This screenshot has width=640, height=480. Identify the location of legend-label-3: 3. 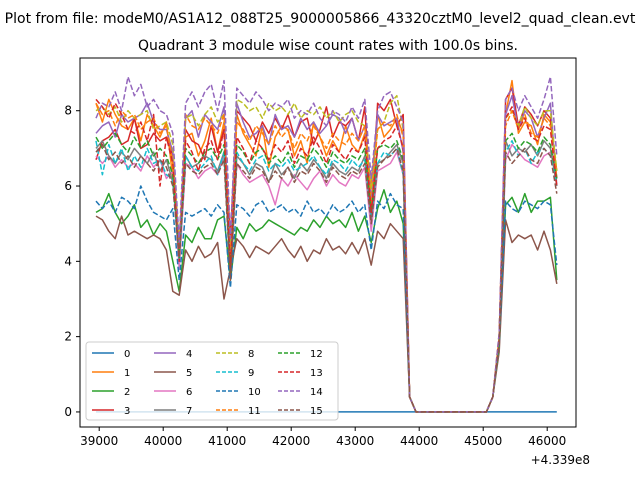
(127, 411).